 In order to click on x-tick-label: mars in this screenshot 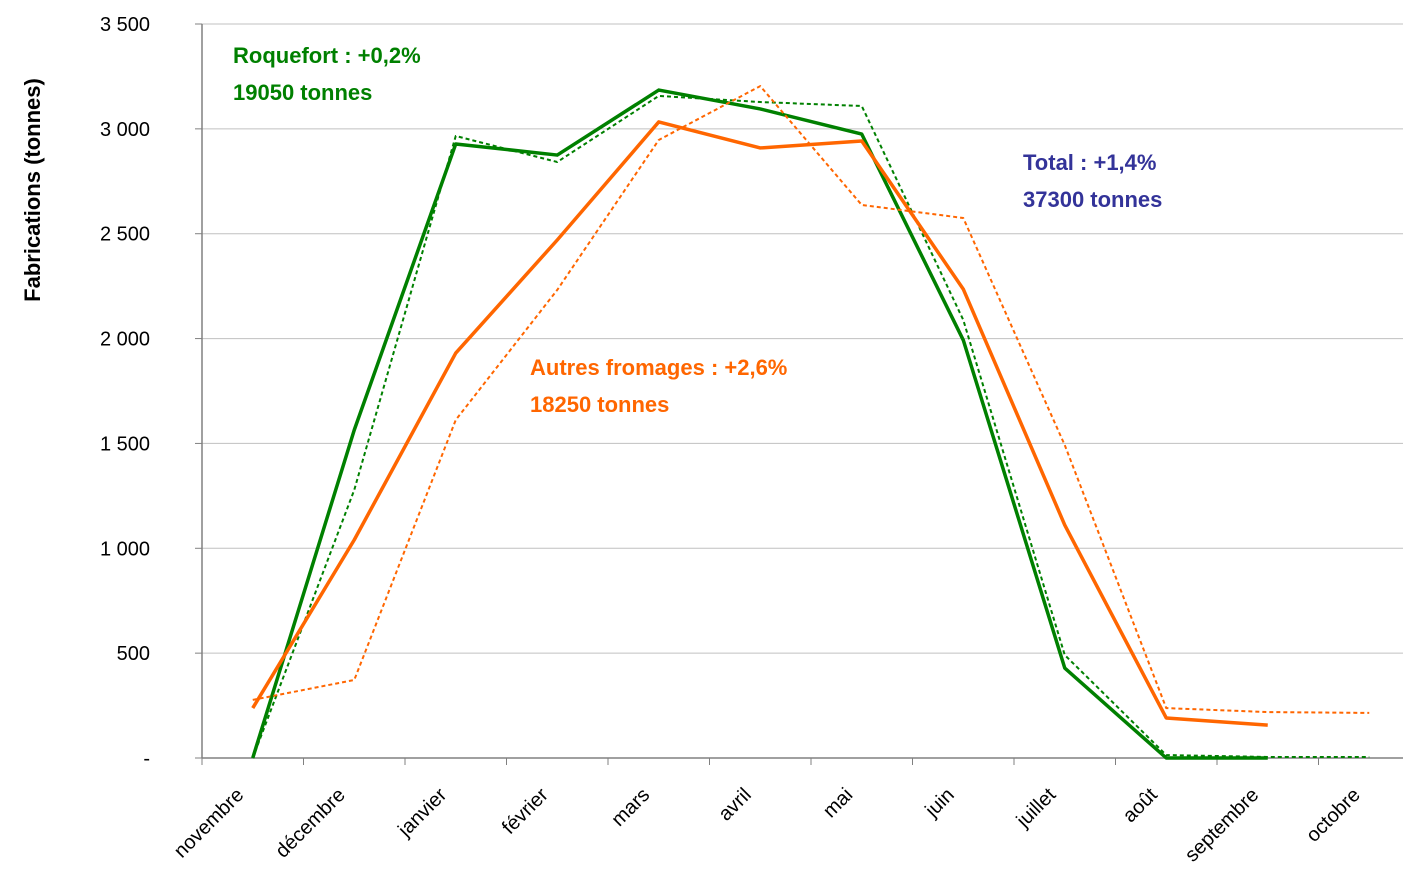, I will do `click(630, 807)`.